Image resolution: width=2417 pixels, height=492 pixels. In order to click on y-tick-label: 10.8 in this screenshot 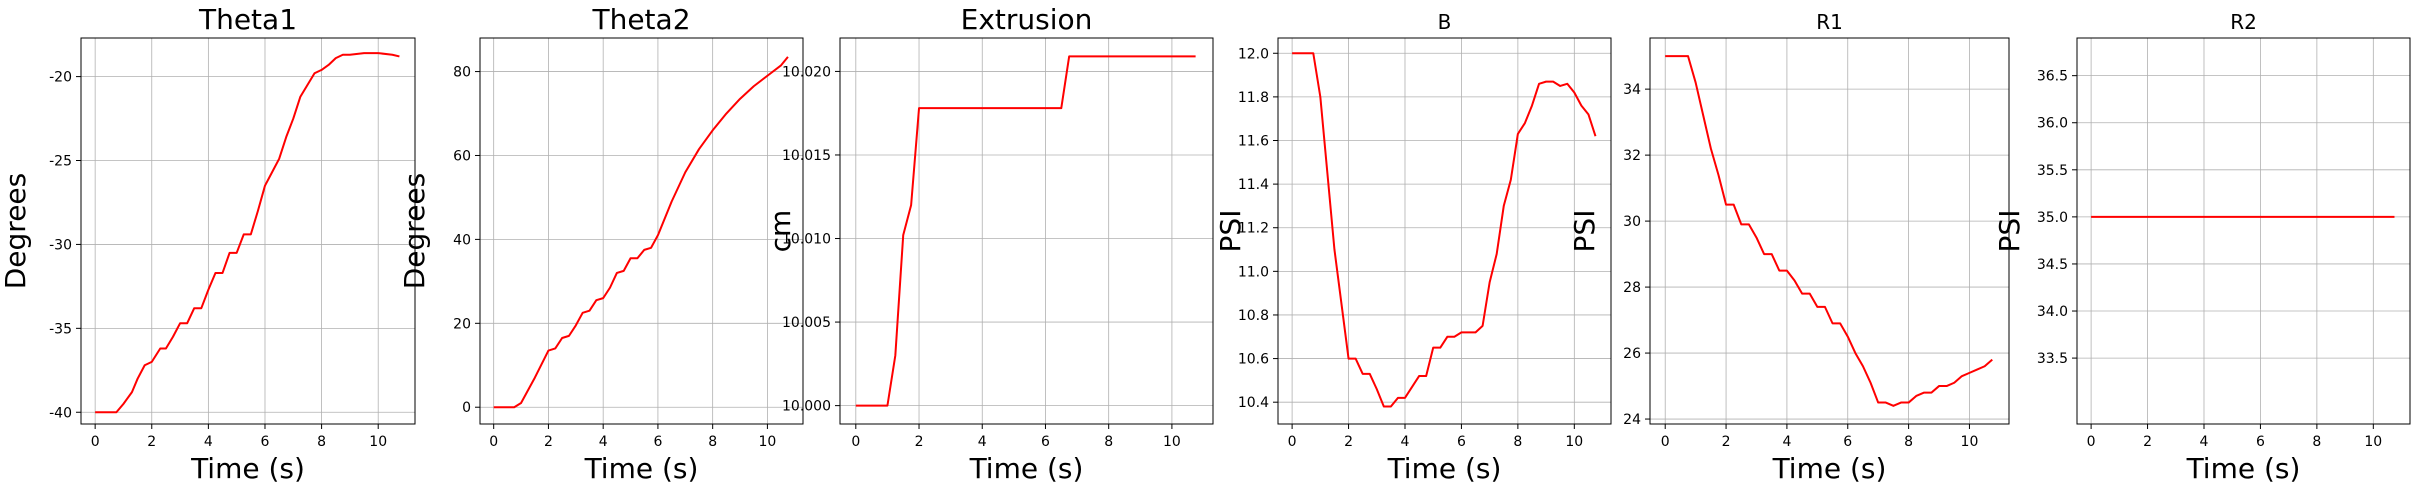, I will do `click(1253, 316)`.